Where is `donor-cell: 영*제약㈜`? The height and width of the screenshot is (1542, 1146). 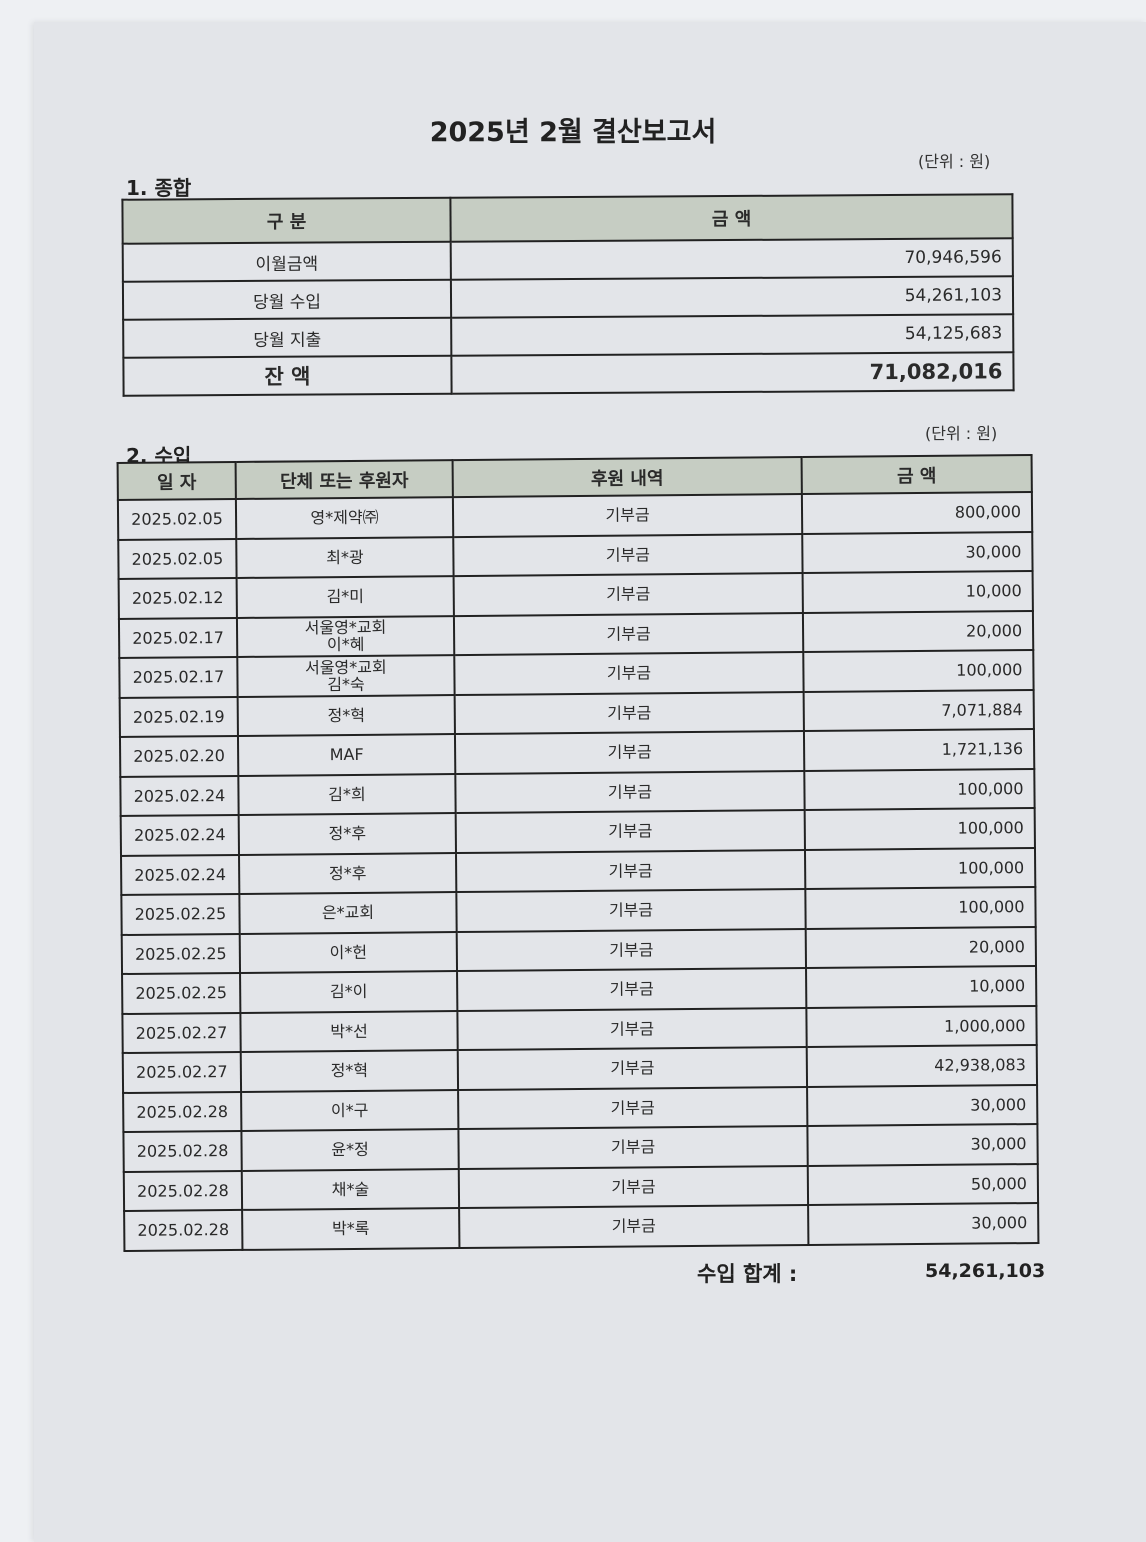 donor-cell: 영*제약㈜ is located at coordinates (344, 518).